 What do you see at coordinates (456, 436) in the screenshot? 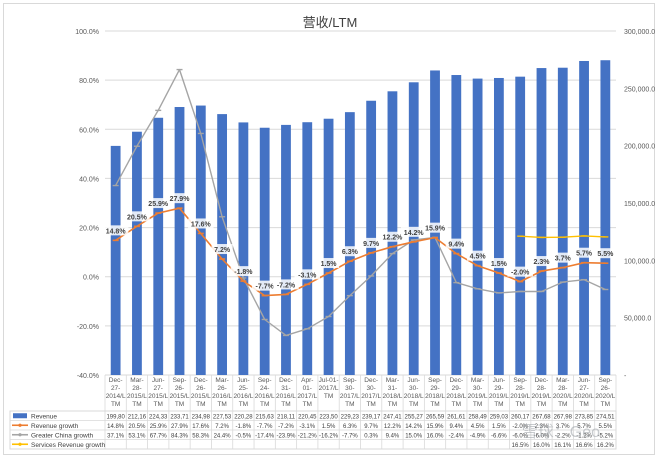
I see `data-table-cell: -2.4%` at bounding box center [456, 436].